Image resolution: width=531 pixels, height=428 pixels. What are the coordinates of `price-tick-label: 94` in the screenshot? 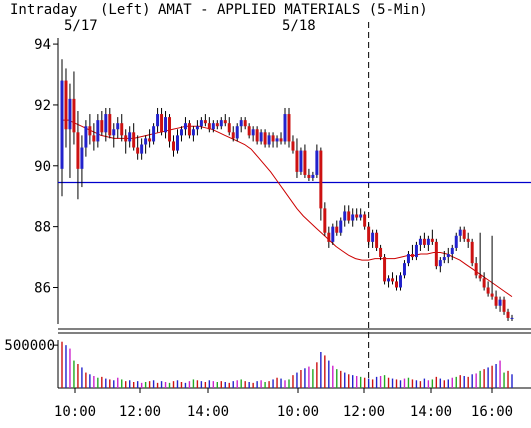 It's located at (42, 45).